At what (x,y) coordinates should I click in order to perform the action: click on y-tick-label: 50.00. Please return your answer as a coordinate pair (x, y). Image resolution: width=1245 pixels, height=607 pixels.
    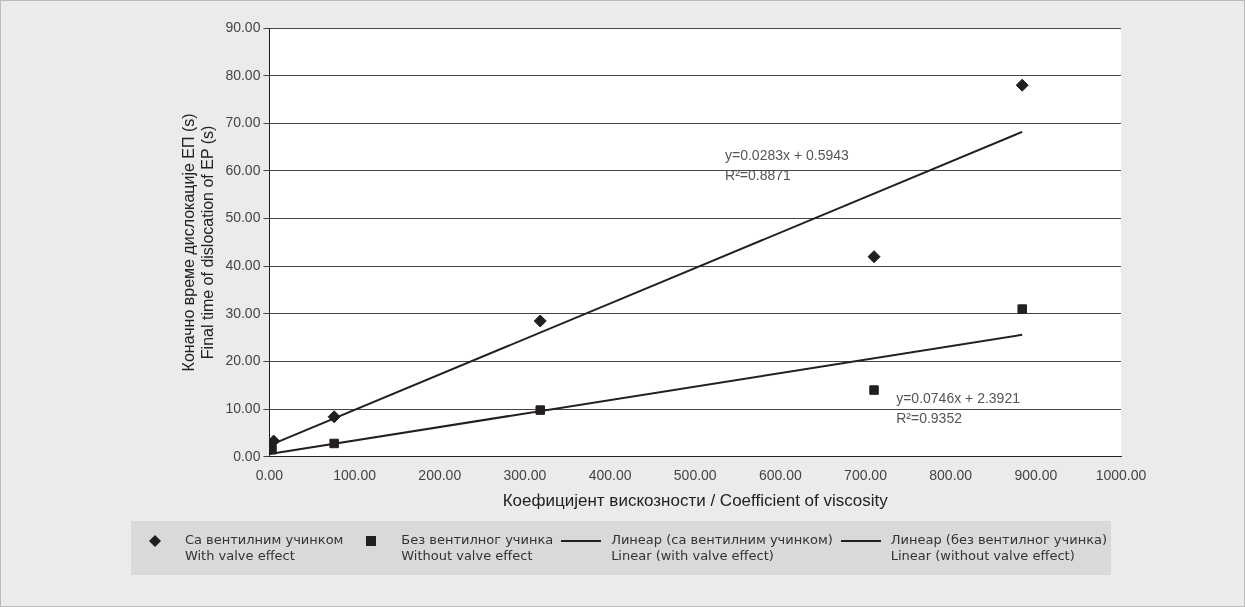
    Looking at the image, I should click on (243, 217).